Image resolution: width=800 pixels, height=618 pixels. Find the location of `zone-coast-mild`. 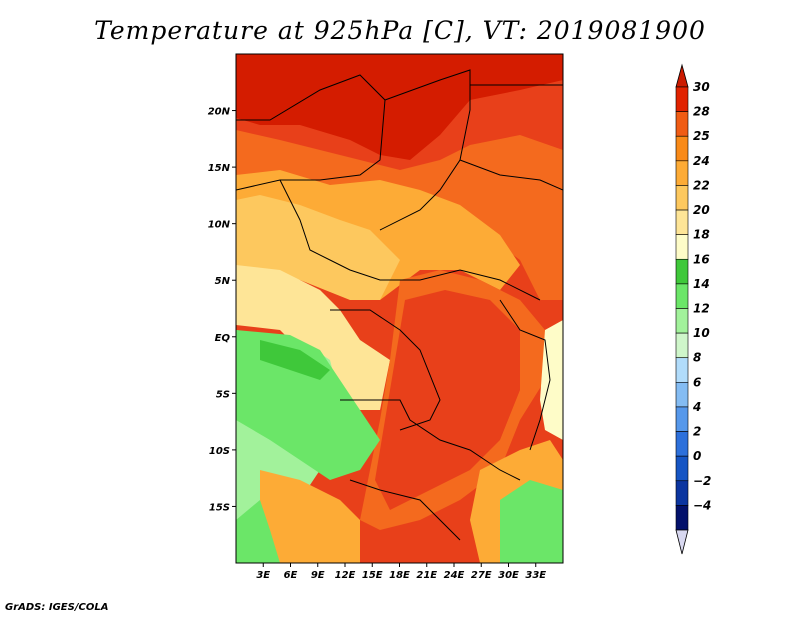

zone-coast-mild is located at coordinates (313, 337).